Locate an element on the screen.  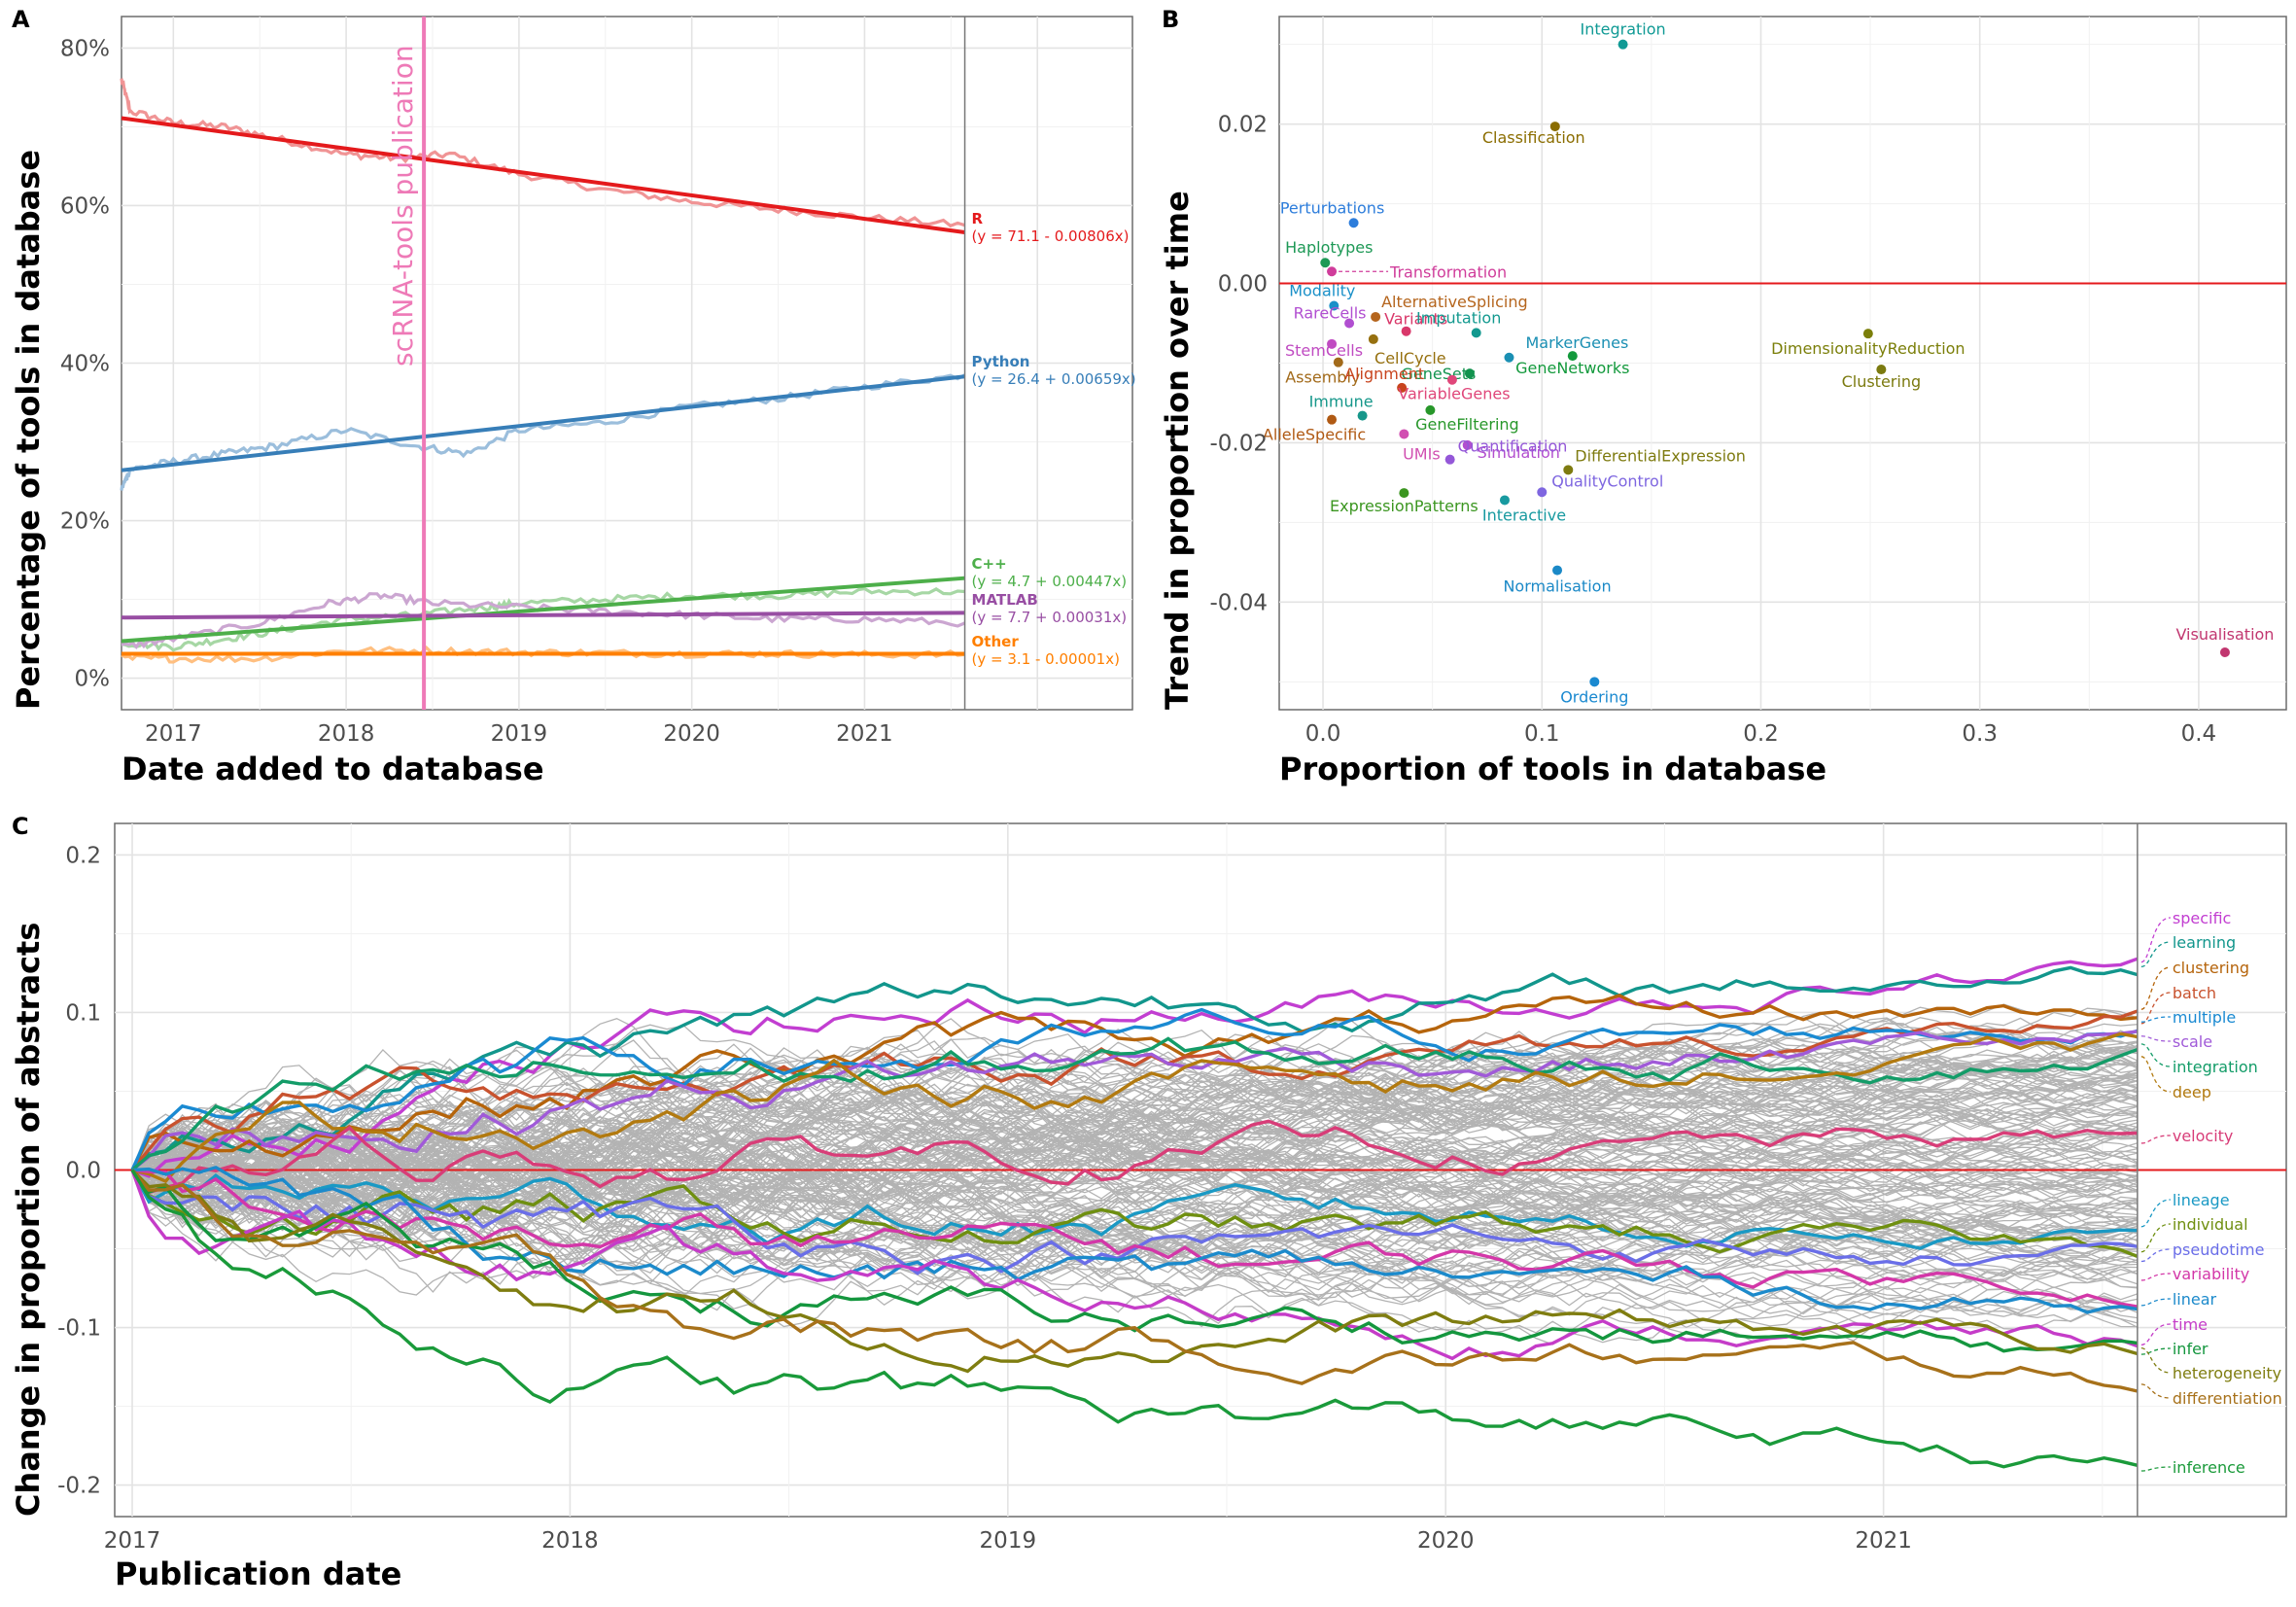
b-point-label: ExpressionPatterns is located at coordinates (1404, 506).